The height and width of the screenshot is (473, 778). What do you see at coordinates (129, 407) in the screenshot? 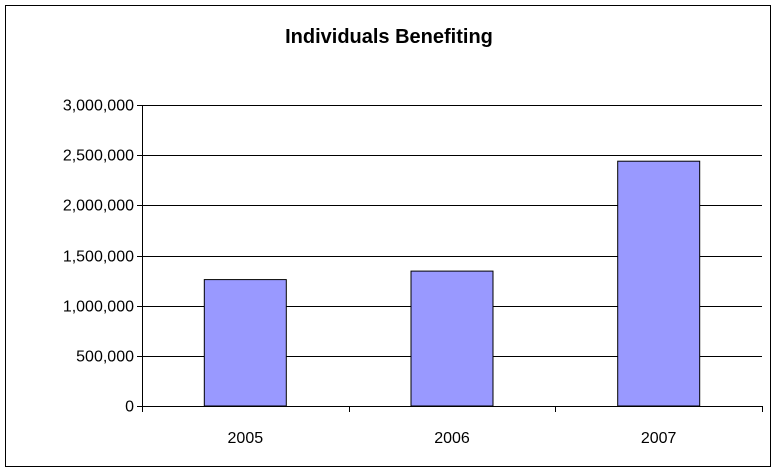
I see `y-tick-label: 0` at bounding box center [129, 407].